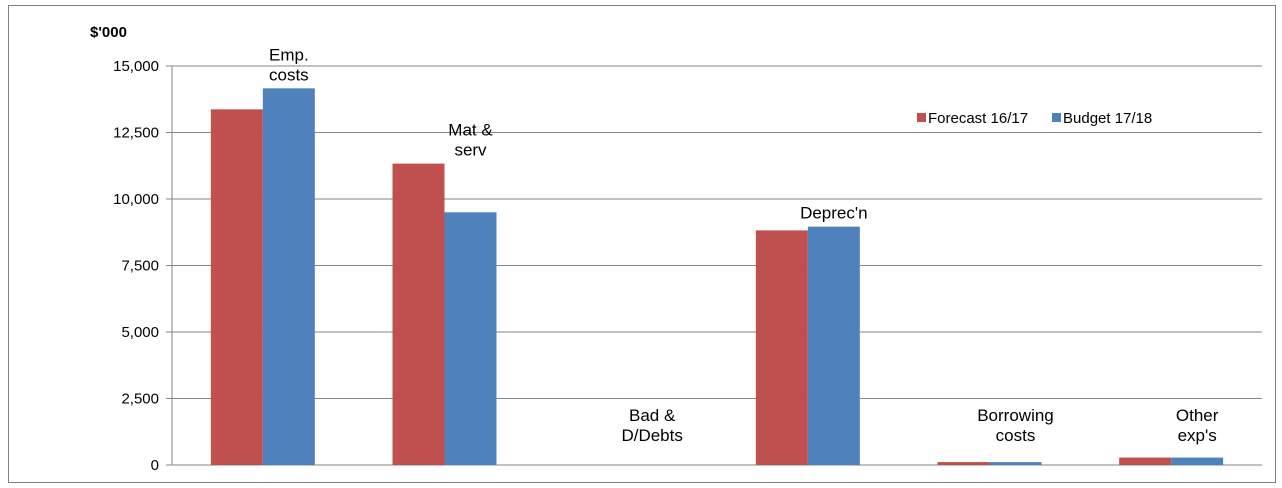  I want to click on y-tick-label: 15,000, so click(136, 66).